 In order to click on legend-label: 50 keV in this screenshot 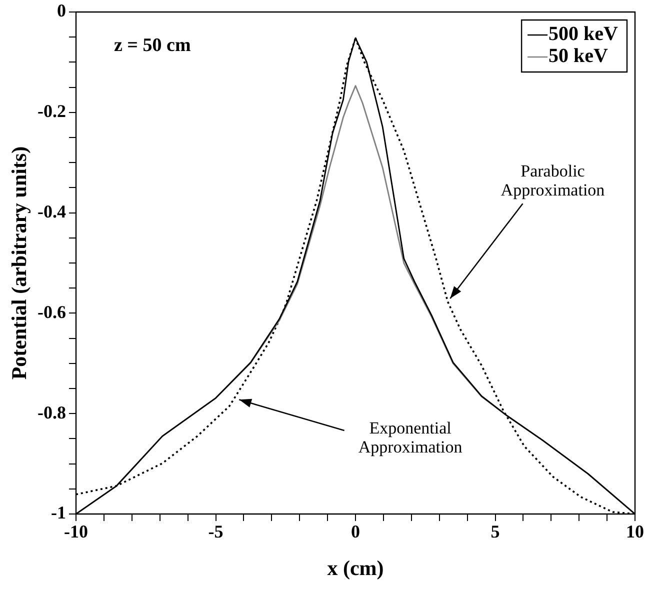, I will do `click(578, 56)`.